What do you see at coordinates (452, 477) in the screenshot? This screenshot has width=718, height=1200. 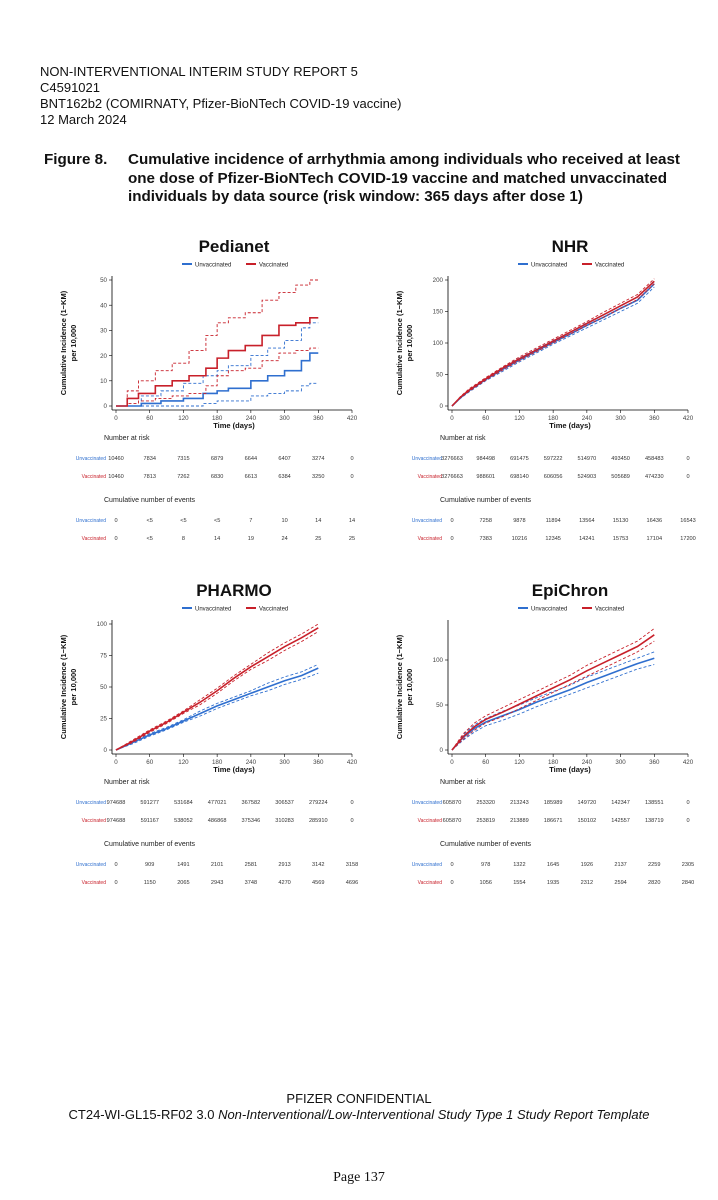 I see `number-at-risk-cell: 3276663` at bounding box center [452, 477].